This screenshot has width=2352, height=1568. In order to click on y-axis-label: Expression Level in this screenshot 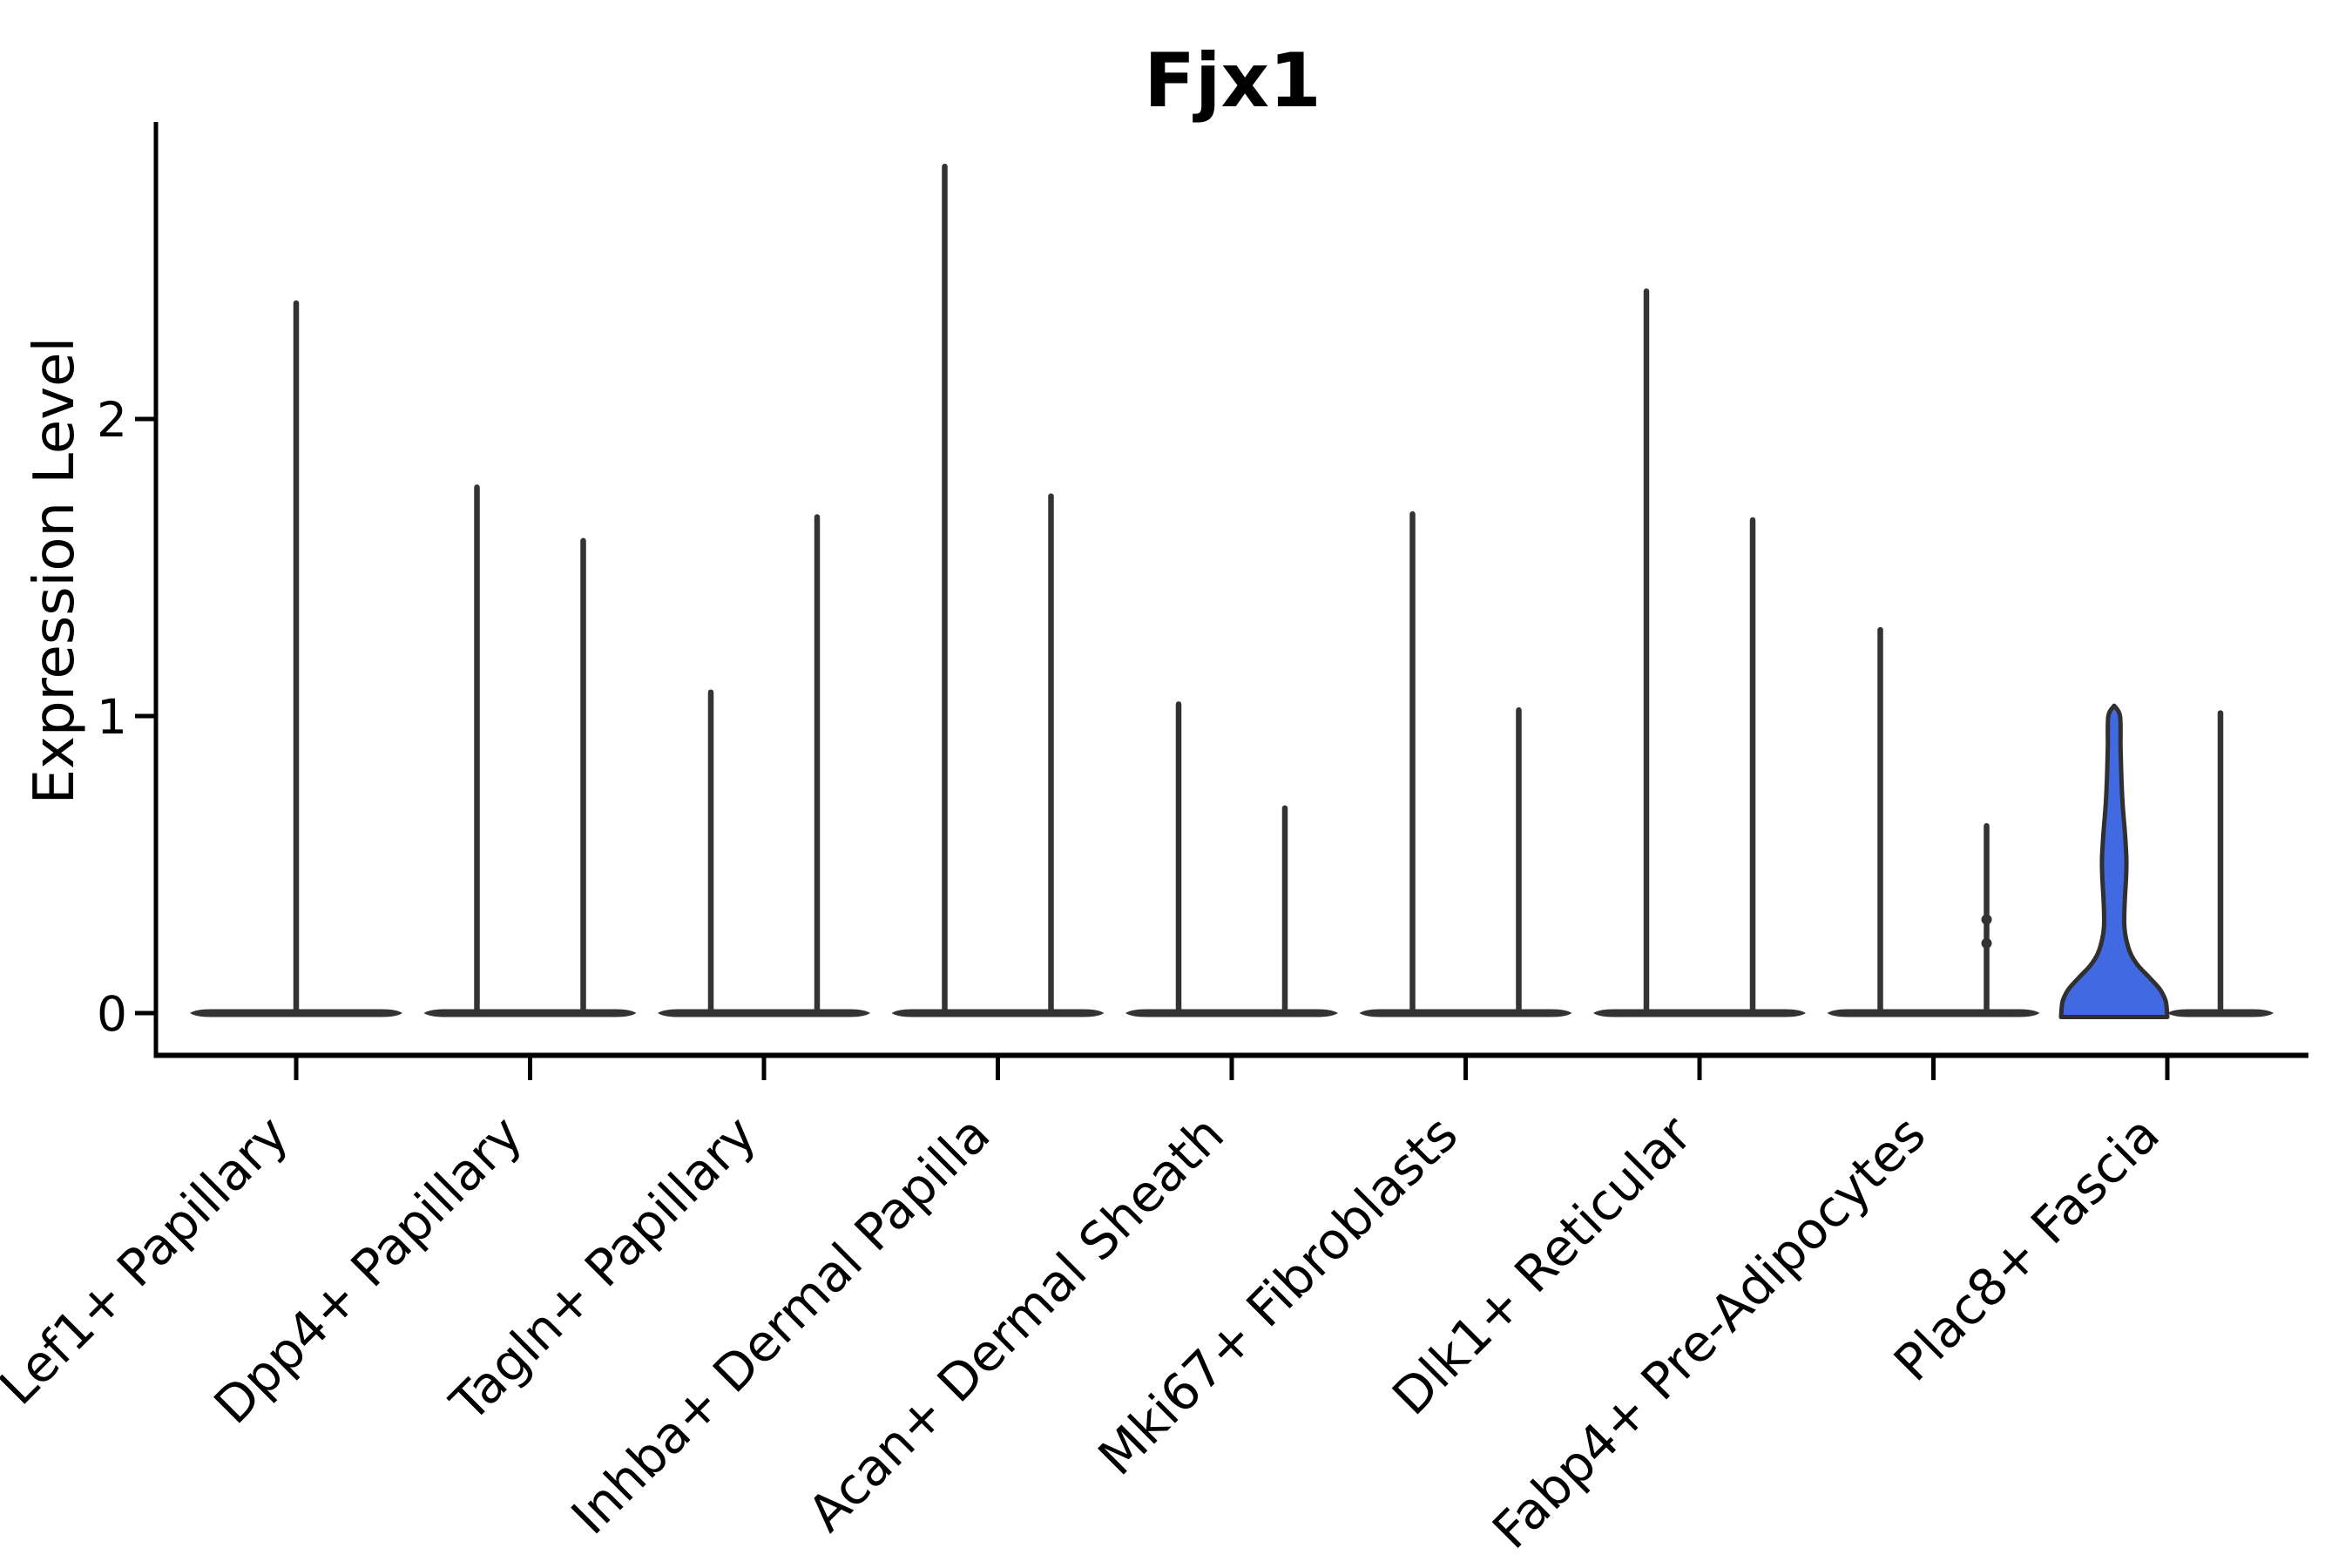, I will do `click(55, 571)`.